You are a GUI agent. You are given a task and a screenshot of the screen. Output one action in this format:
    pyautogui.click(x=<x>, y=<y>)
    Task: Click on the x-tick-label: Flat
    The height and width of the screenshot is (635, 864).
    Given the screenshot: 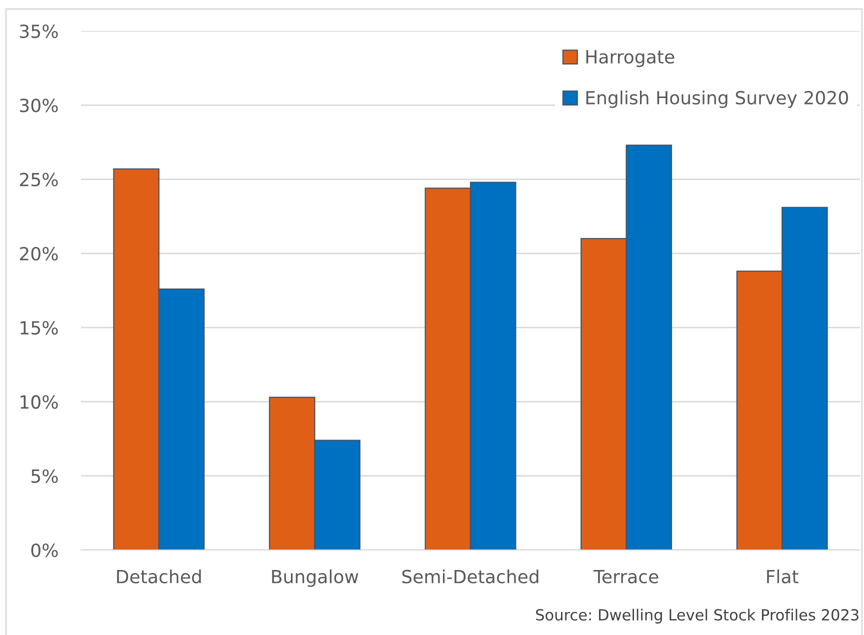 What is the action you would take?
    pyautogui.click(x=782, y=576)
    